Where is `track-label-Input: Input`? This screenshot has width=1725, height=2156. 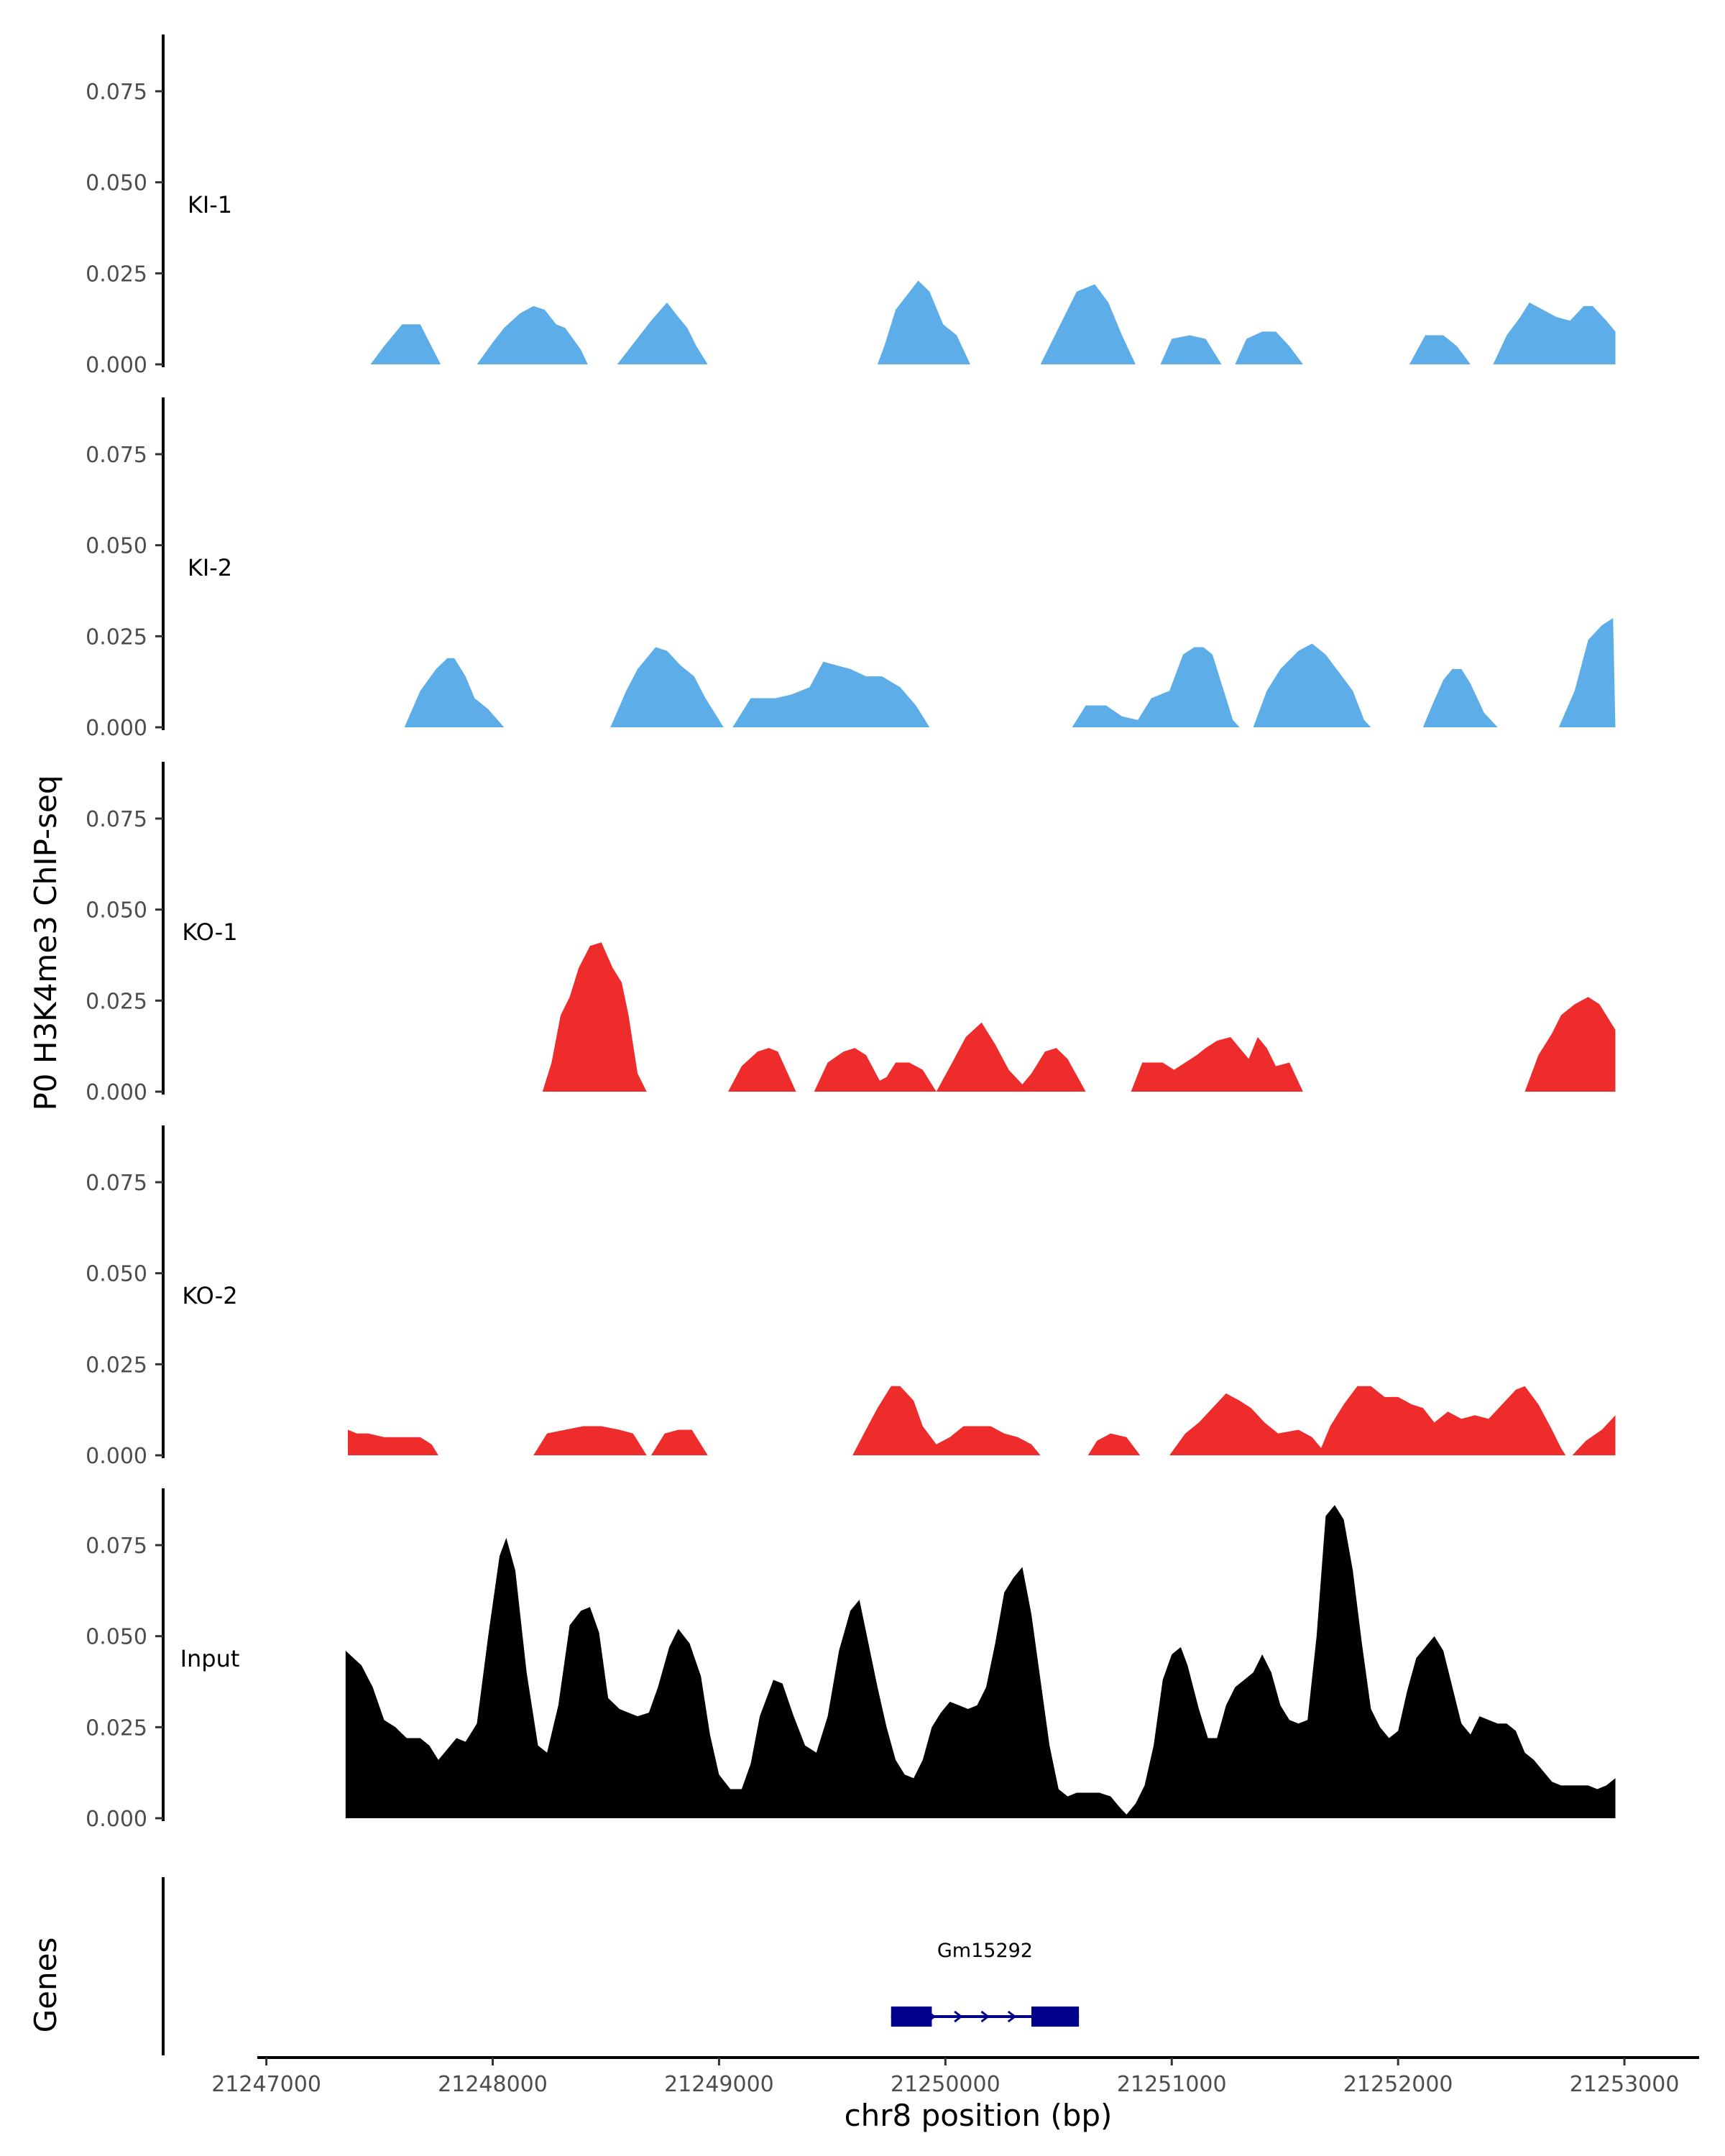
track-label-Input: Input is located at coordinates (210, 1658).